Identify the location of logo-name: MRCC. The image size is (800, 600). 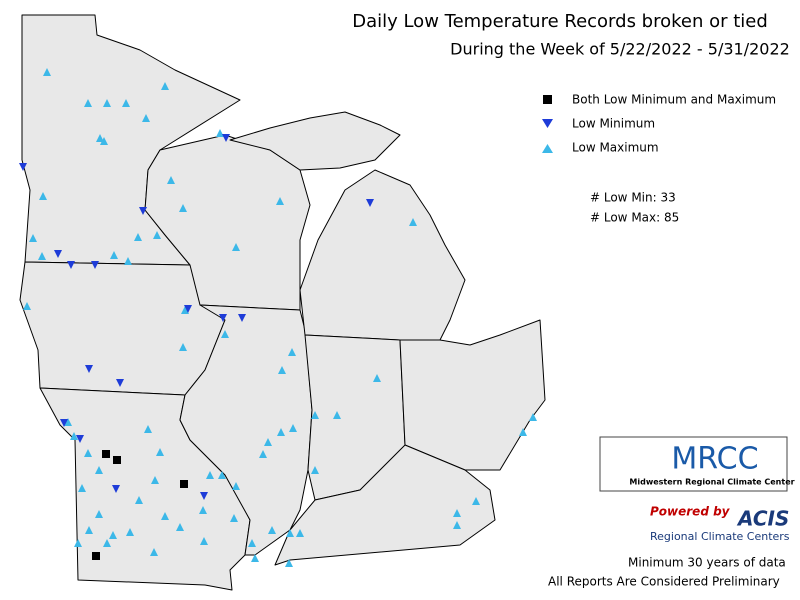
(714, 459).